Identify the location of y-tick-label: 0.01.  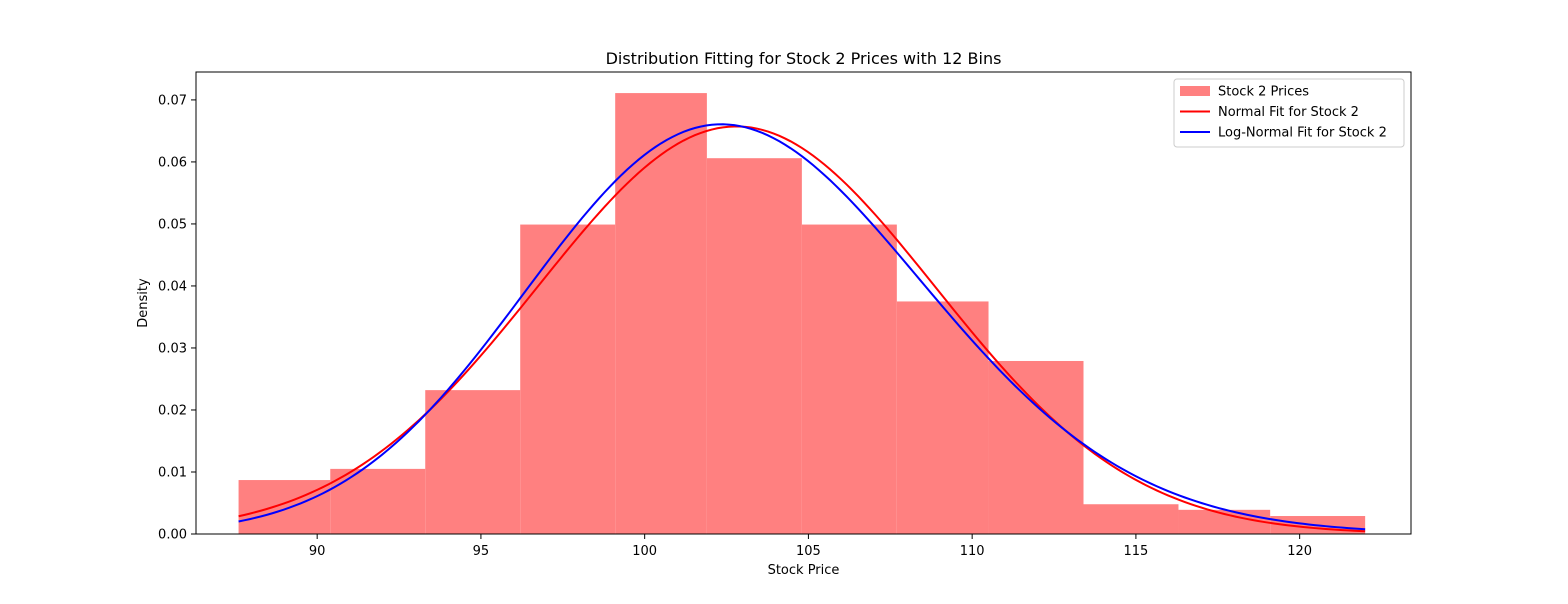
(172, 472).